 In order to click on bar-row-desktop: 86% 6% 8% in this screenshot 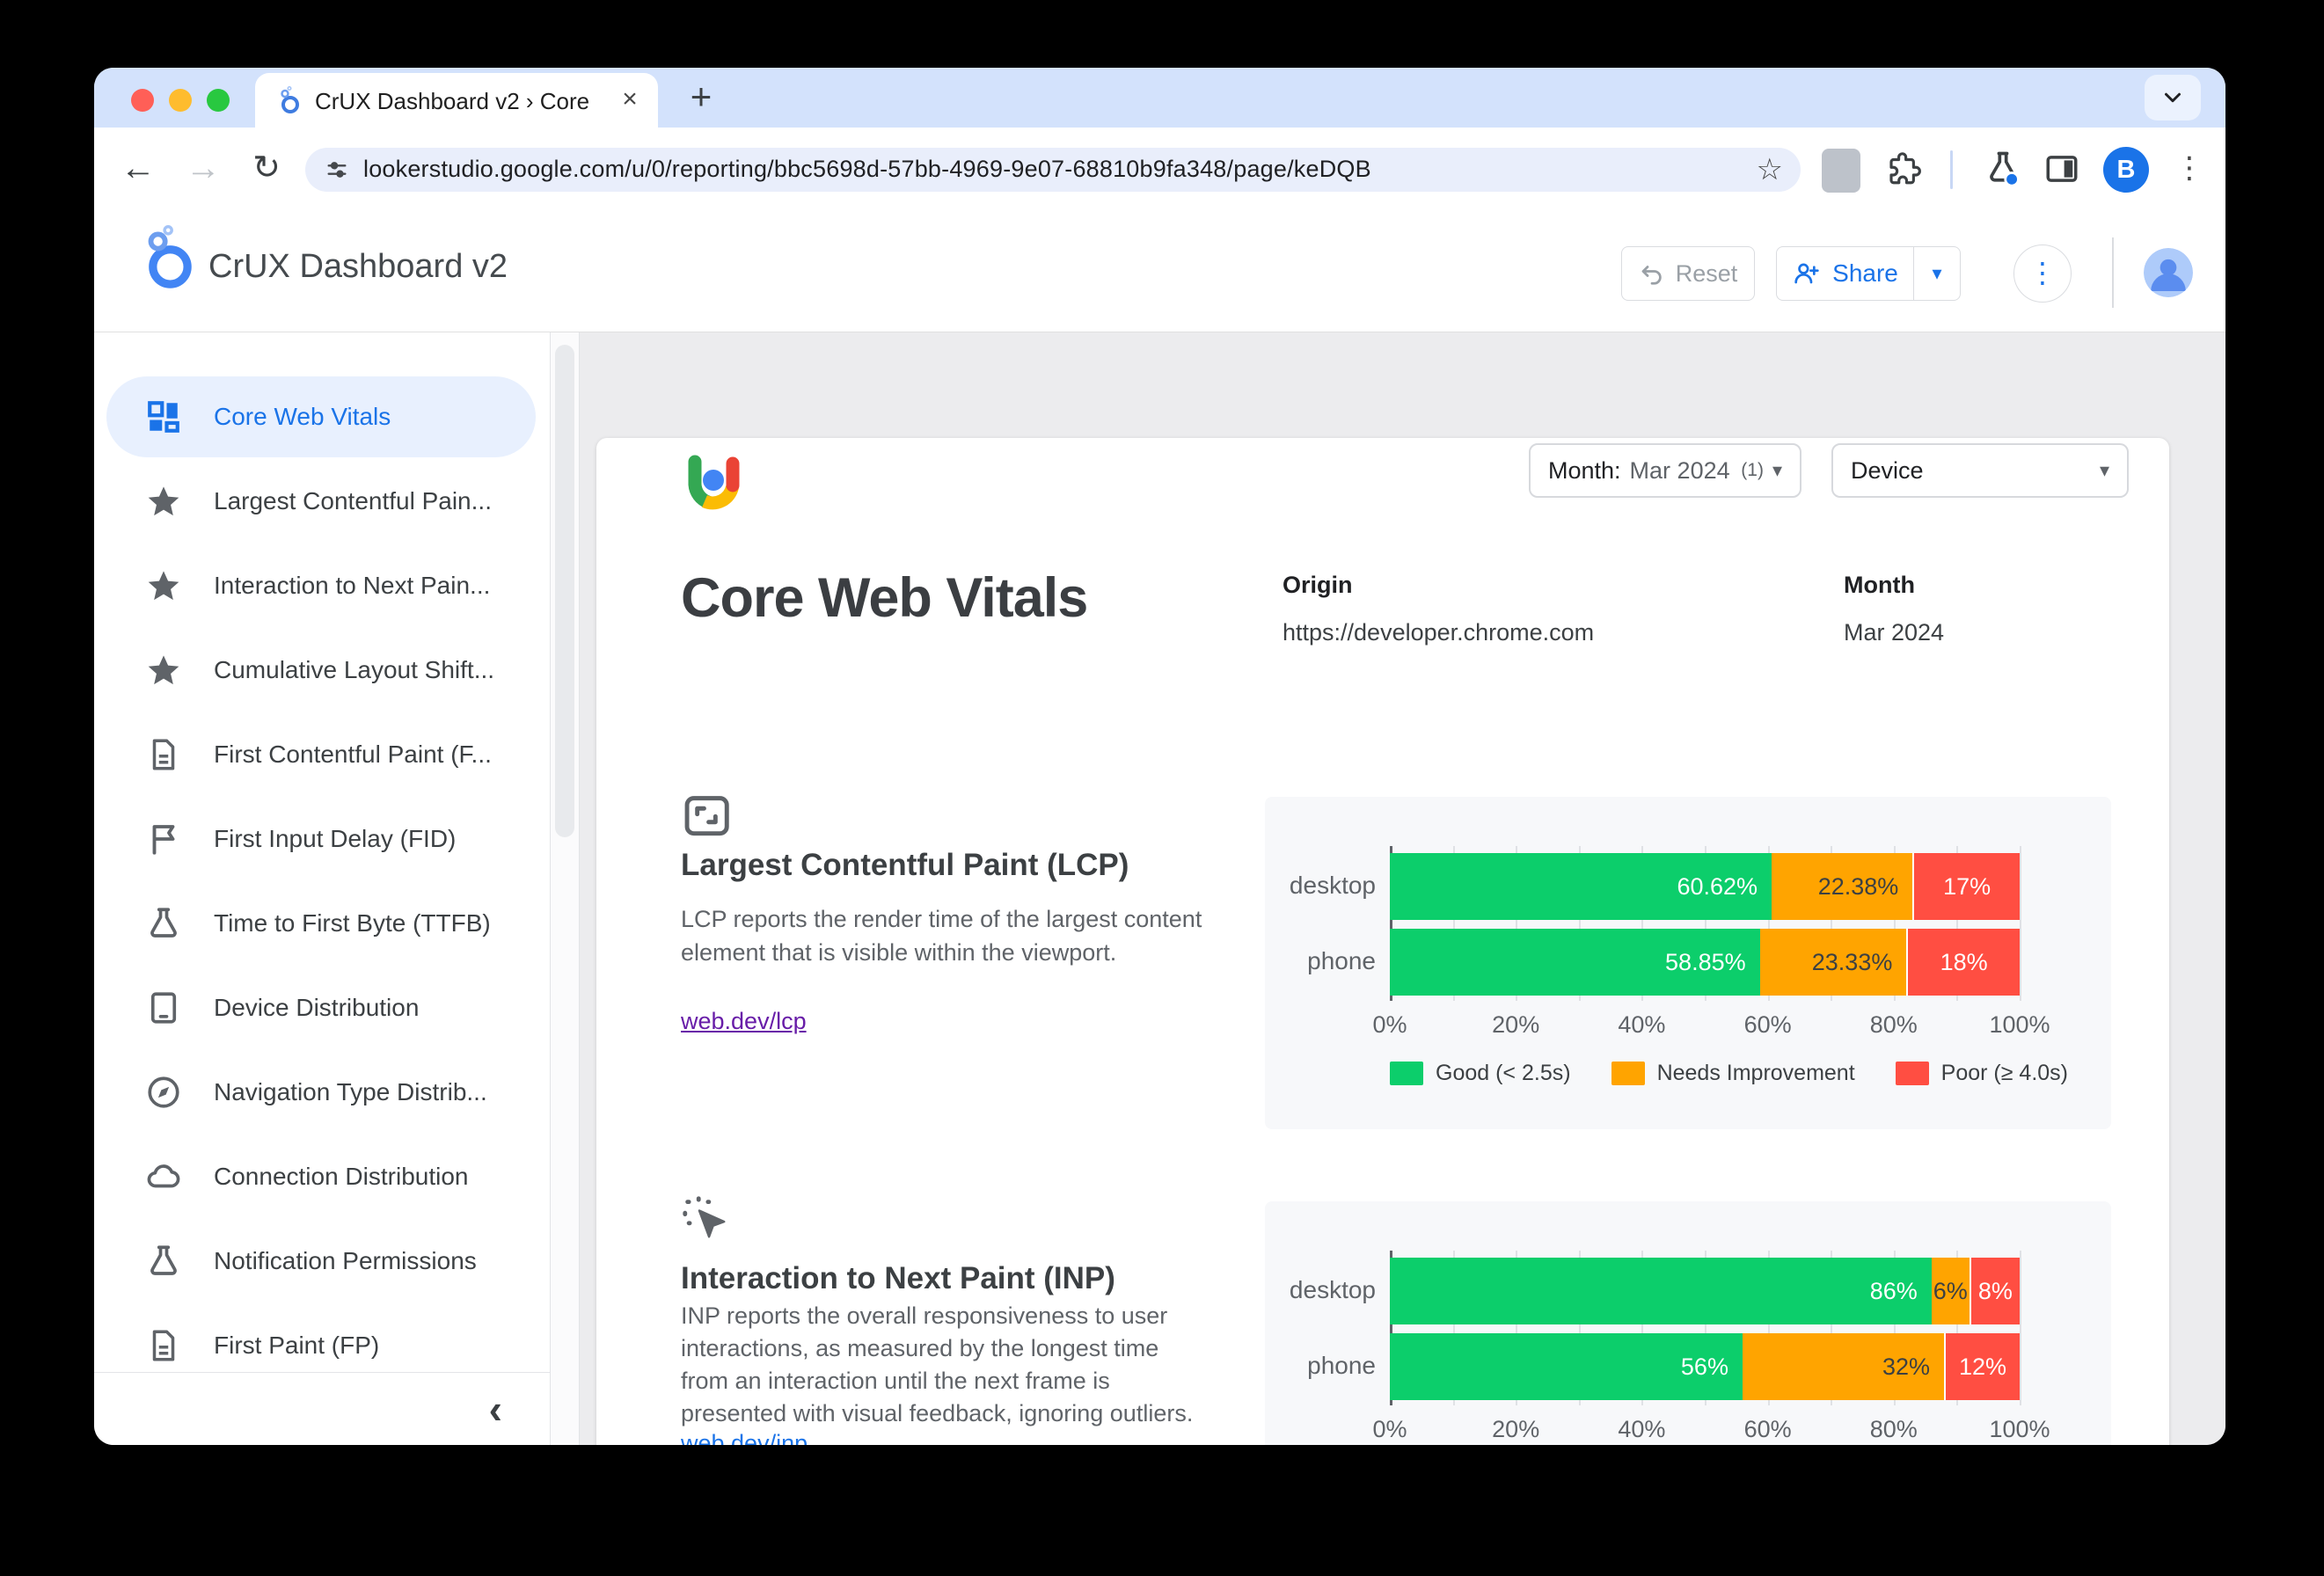, I will do `click(1705, 1291)`.